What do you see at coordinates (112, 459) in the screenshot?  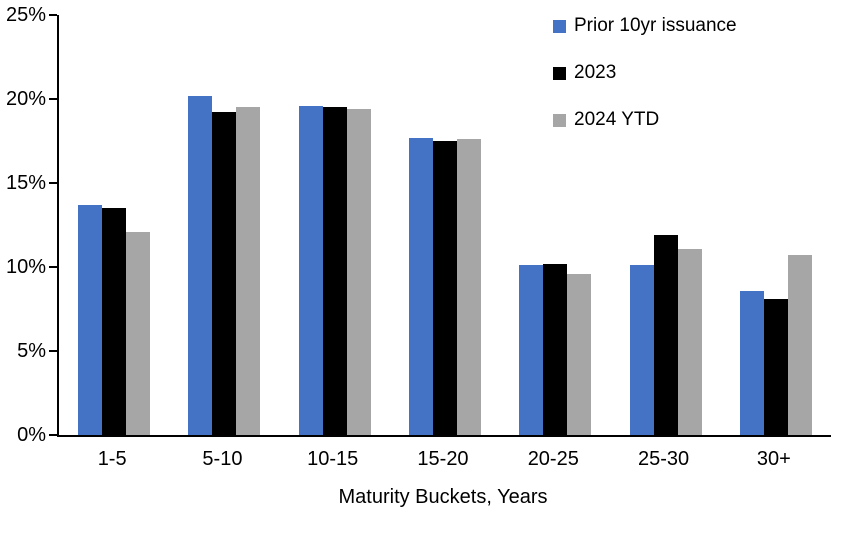 I see `x-tick-label: 1-5` at bounding box center [112, 459].